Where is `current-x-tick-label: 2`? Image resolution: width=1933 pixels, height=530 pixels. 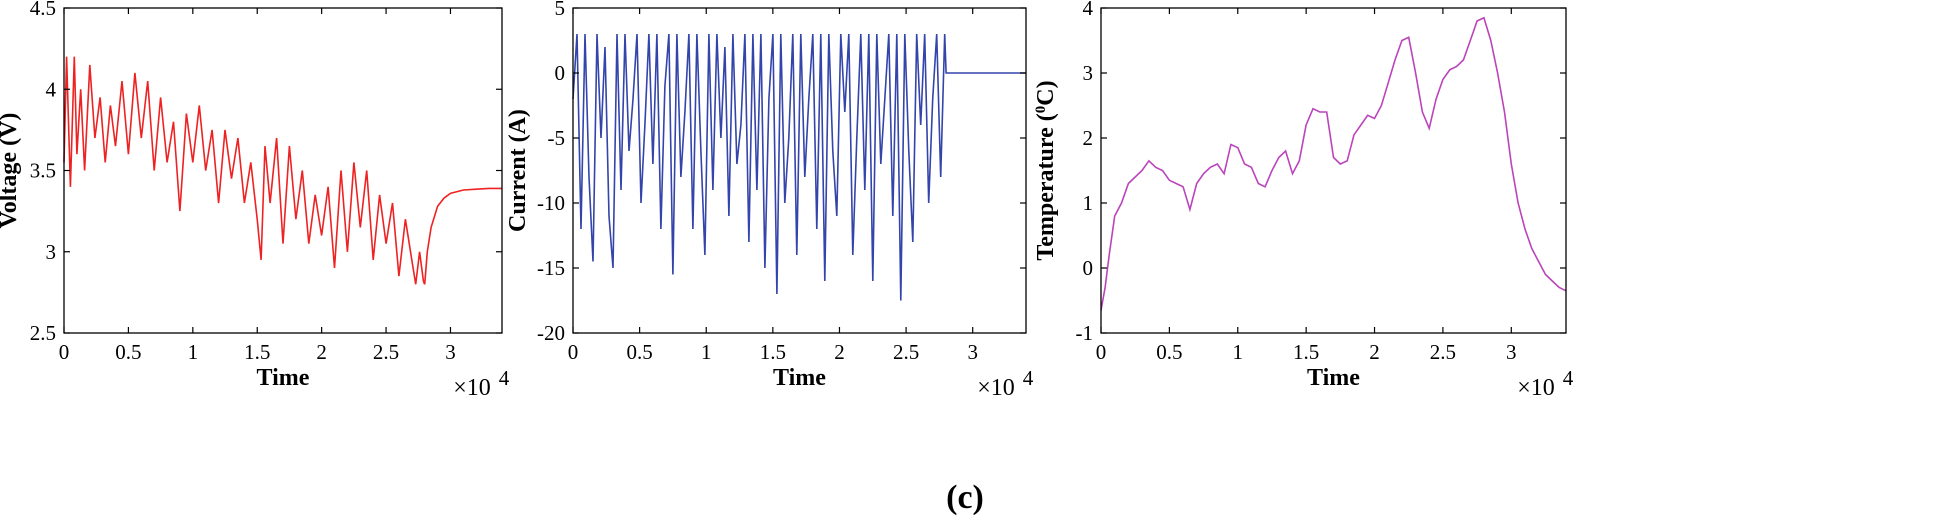 current-x-tick-label: 2 is located at coordinates (839, 352).